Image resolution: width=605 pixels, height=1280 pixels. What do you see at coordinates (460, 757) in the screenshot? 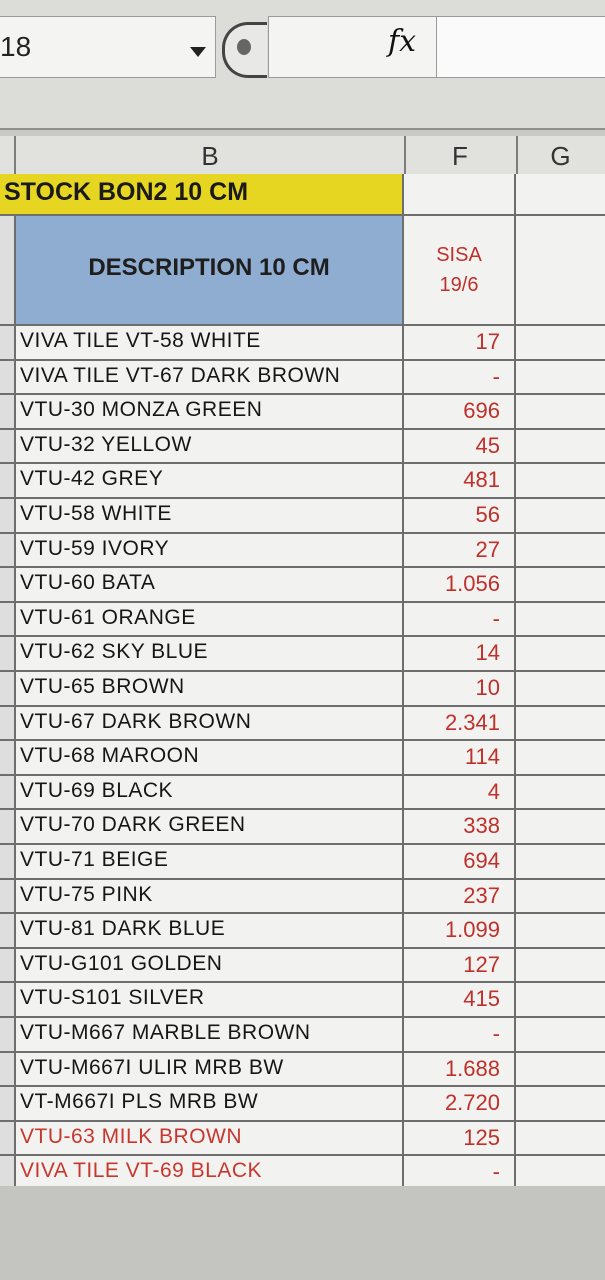
I see `sisa-cell: 114` at bounding box center [460, 757].